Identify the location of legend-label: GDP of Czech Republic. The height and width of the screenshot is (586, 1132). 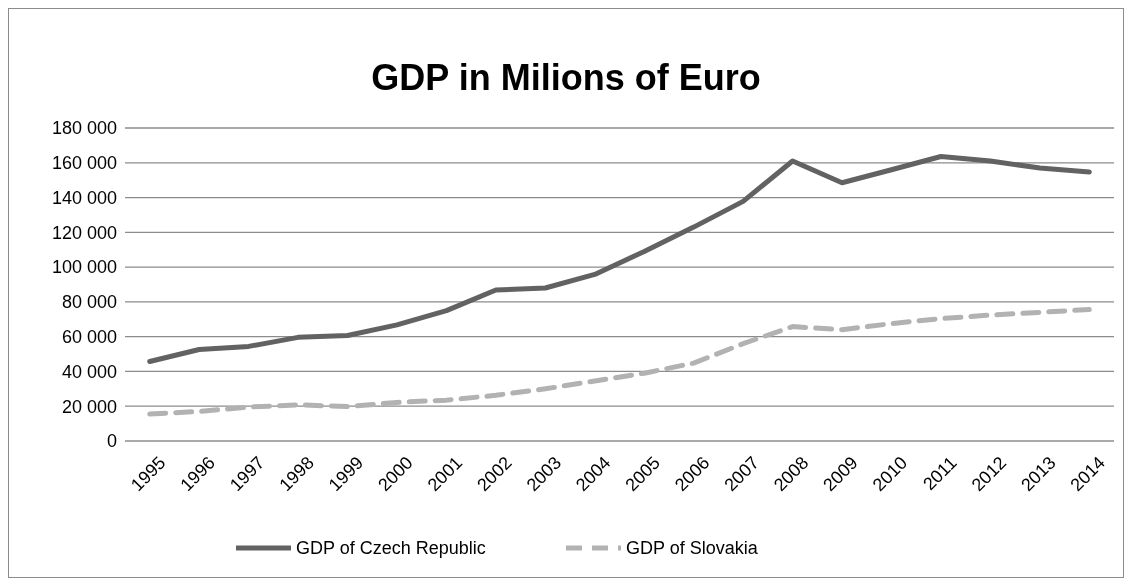
(391, 548).